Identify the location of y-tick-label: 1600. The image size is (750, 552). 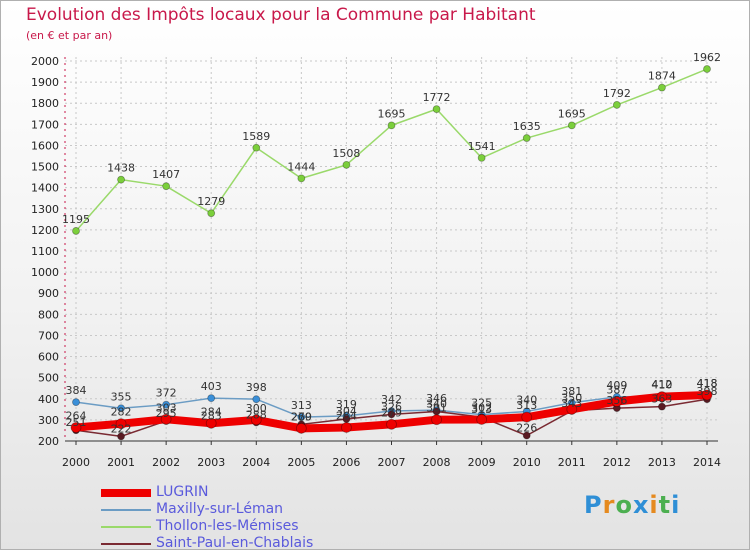
(45, 145).